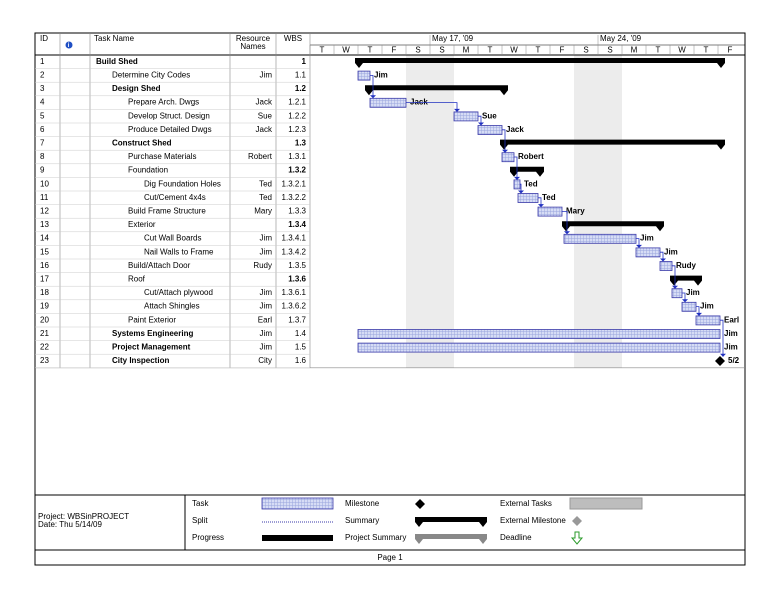  What do you see at coordinates (151, 347) in the screenshot?
I see `task-name: Project Management` at bounding box center [151, 347].